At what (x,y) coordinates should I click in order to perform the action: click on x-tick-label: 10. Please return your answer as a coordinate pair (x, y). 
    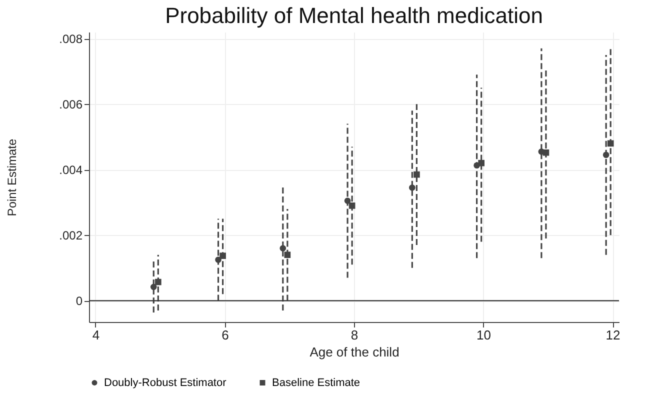
    Looking at the image, I should click on (484, 335).